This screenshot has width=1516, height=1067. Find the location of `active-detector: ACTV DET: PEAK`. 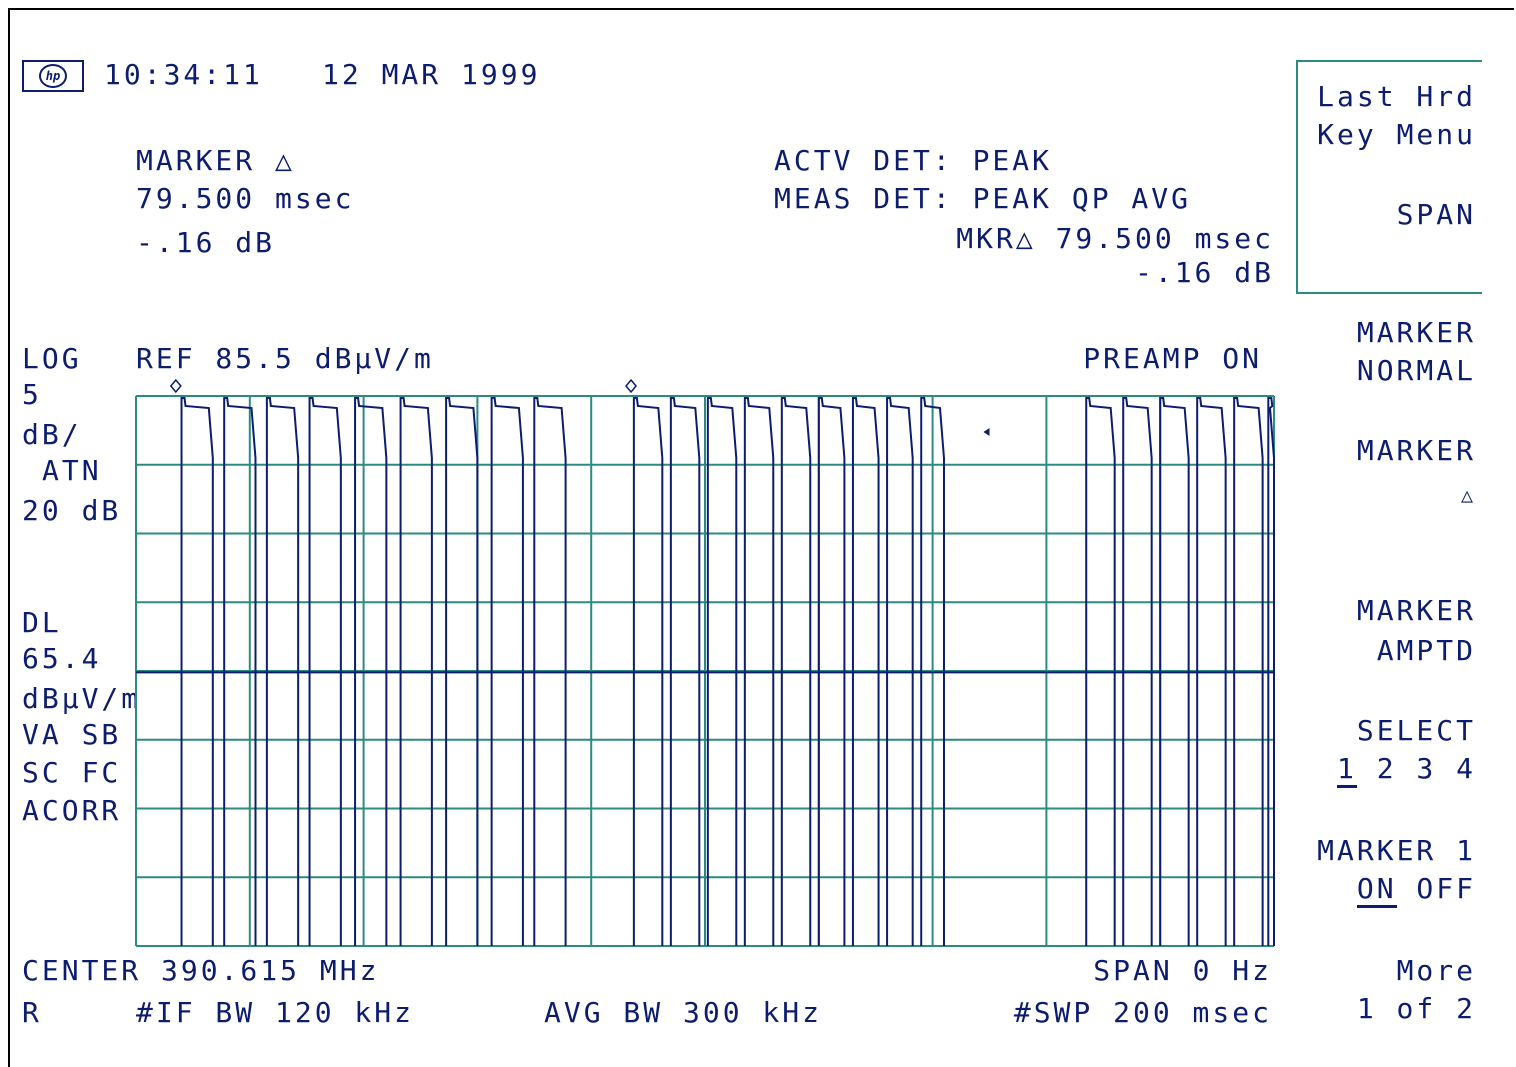

active-detector: ACTV DET: PEAK is located at coordinates (913, 160).